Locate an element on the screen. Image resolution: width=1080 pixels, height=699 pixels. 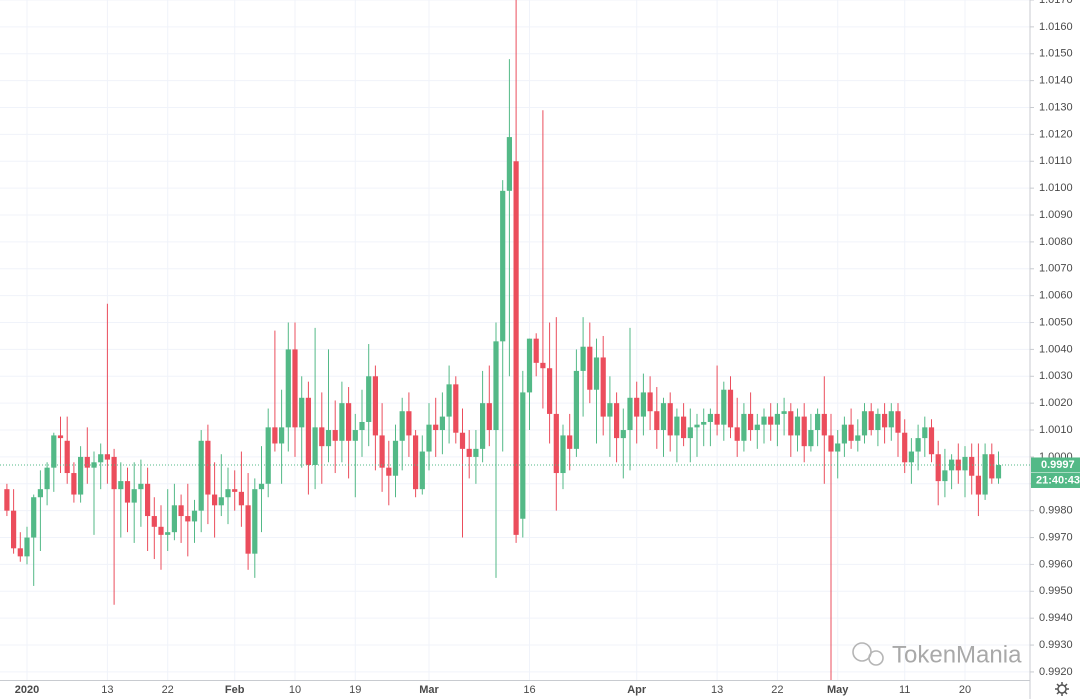
x-tick-label: 11 is located at coordinates (904, 690).